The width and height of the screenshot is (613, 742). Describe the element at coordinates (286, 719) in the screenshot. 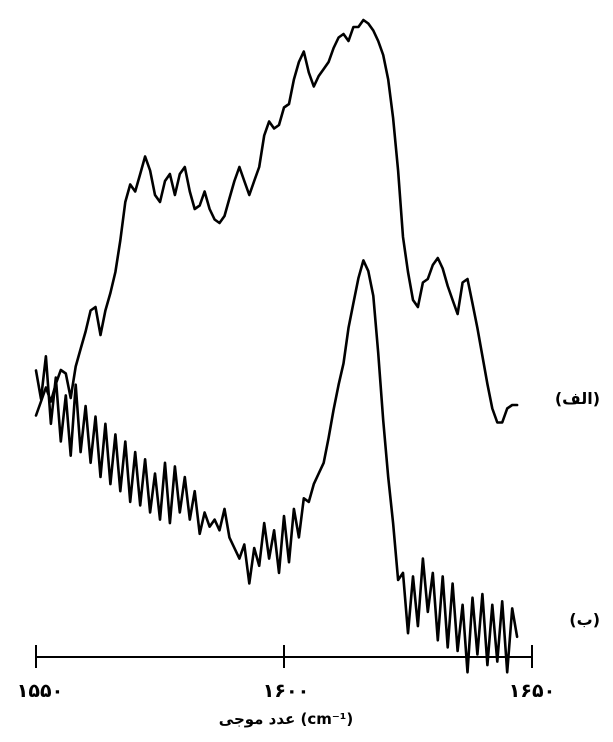

I see `x-axis-title: عدد موجی (cm⁻¹)` at that location.